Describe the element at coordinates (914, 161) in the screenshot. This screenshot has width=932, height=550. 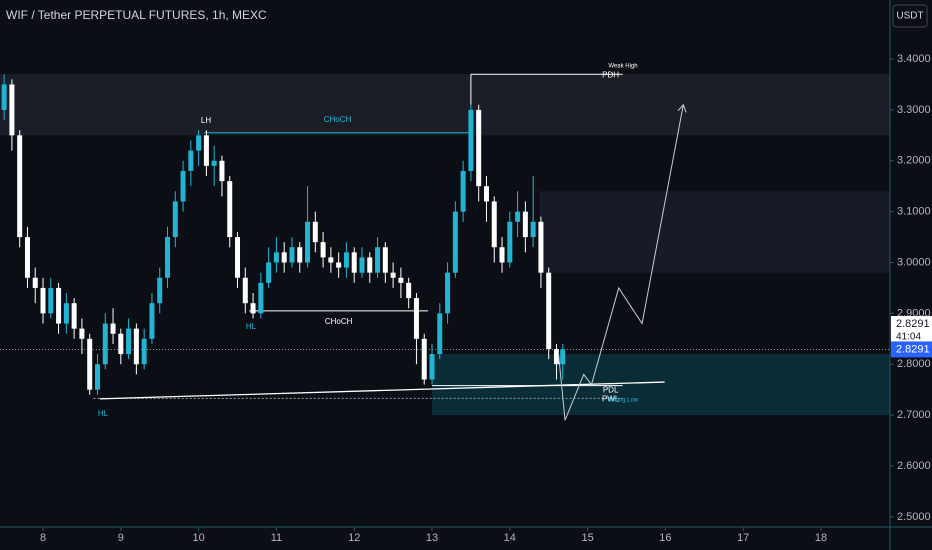
I see `y-tick-label: 3.2000` at that location.